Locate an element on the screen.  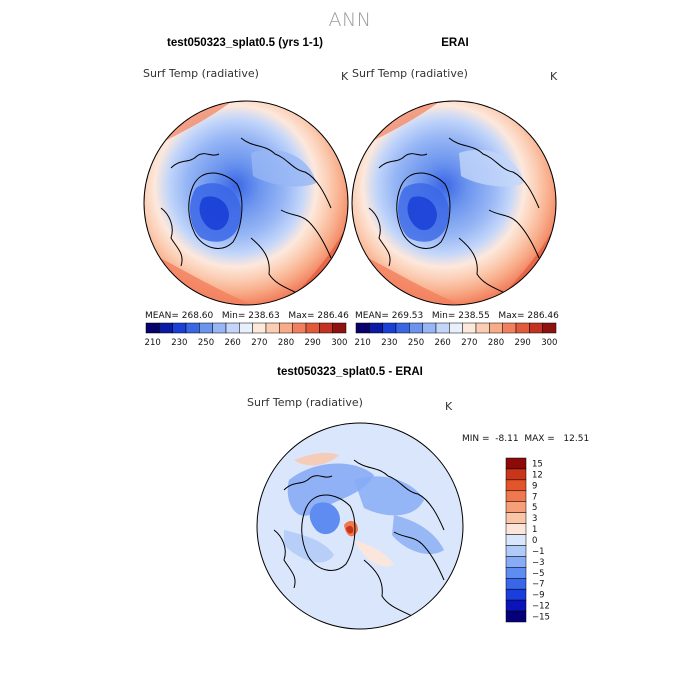
panel-2-title: ERAI is located at coordinates (455, 43).